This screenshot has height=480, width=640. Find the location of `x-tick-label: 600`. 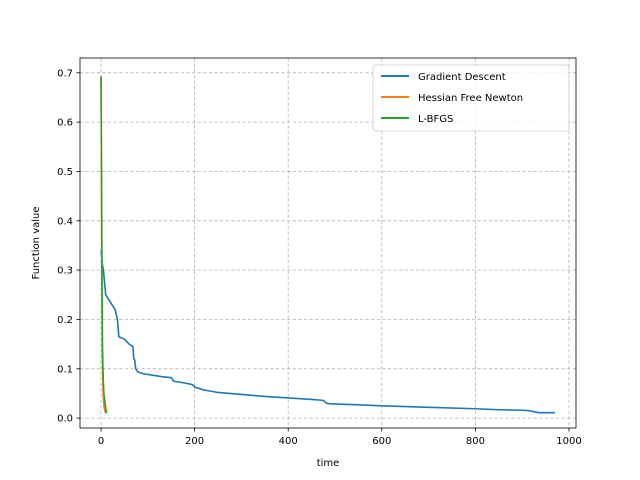

x-tick-label: 600 is located at coordinates (381, 441).